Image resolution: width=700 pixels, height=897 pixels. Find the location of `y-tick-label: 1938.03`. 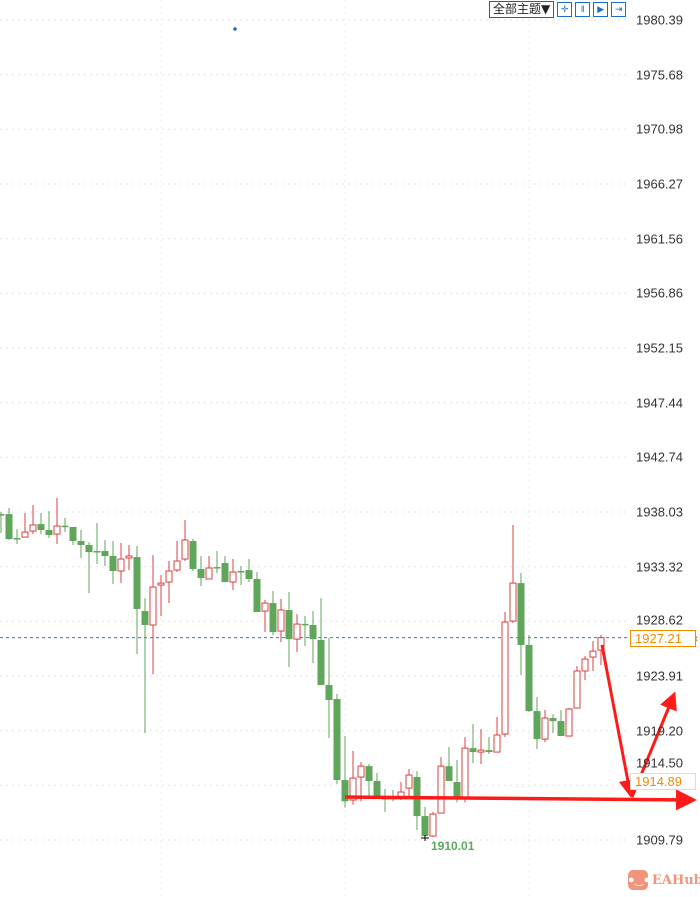

y-tick-label: 1938.03 is located at coordinates (659, 512).